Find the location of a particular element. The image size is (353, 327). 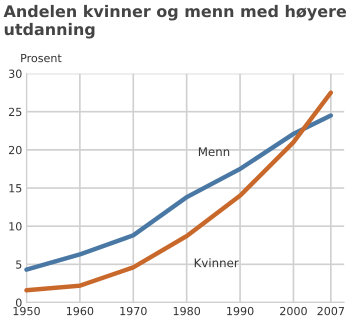

y-tick-label: 25 is located at coordinates (15, 112).